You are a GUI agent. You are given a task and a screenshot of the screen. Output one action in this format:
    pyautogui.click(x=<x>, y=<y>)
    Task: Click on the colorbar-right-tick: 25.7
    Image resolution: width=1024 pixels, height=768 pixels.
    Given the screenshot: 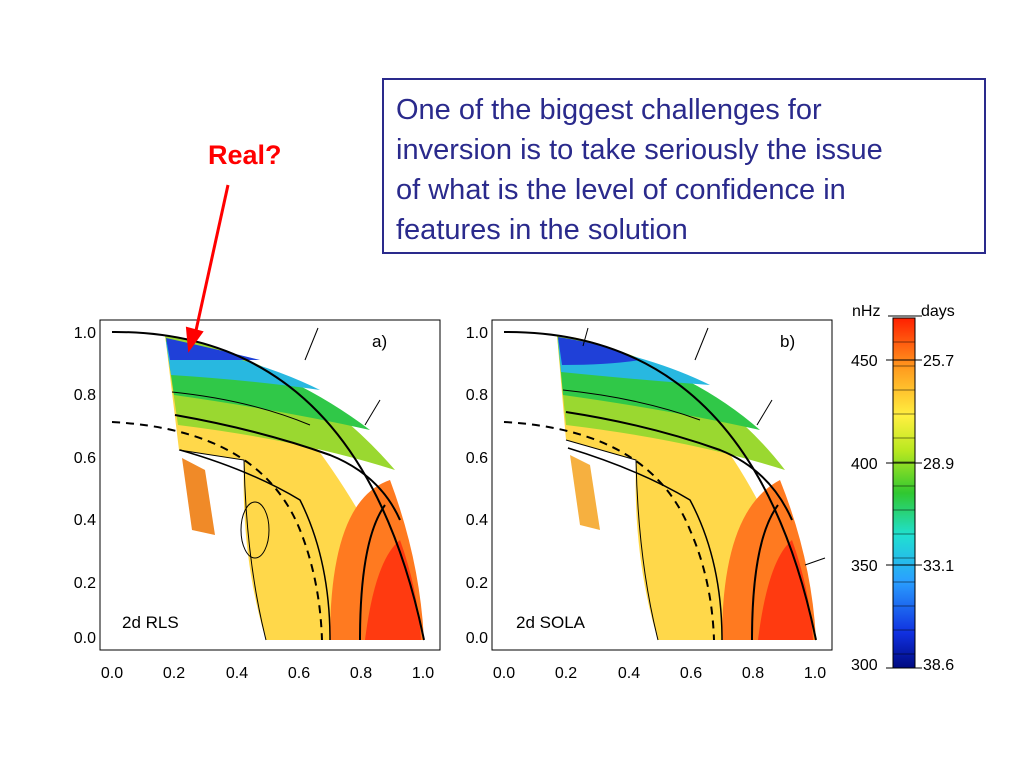 What is the action you would take?
    pyautogui.click(x=938, y=361)
    